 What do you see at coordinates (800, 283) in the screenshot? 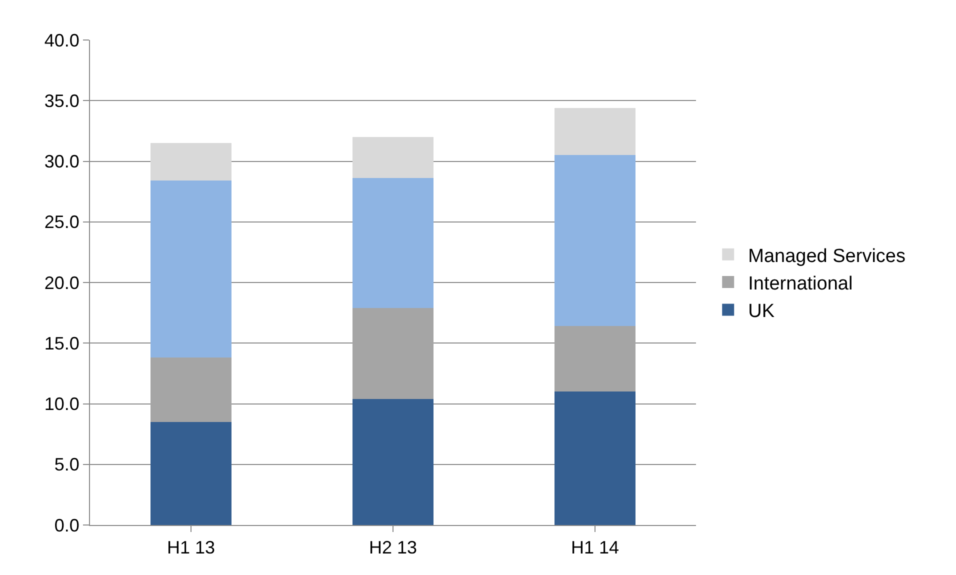
I see `legend-label: International` at bounding box center [800, 283].